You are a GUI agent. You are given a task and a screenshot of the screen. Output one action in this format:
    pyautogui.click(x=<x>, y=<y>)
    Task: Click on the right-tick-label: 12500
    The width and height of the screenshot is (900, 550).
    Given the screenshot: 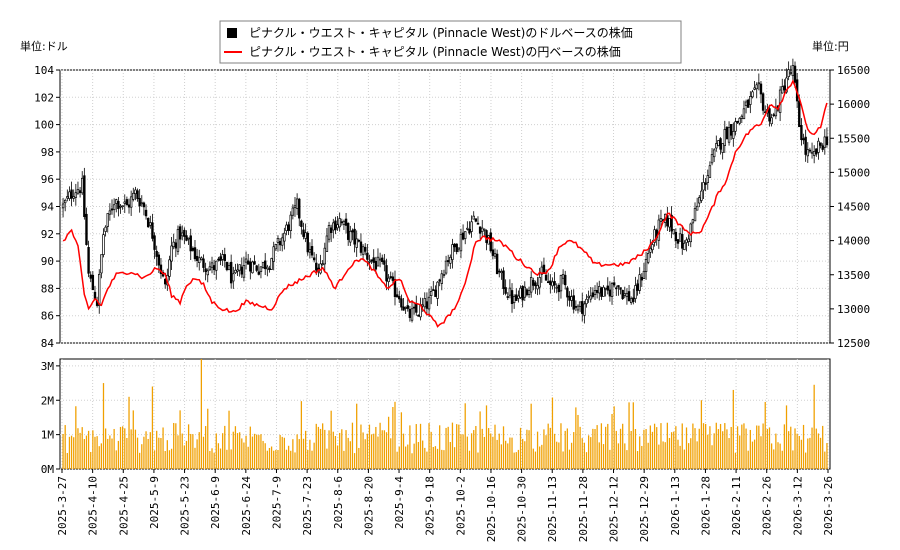 What is the action you would take?
    pyautogui.click(x=853, y=343)
    